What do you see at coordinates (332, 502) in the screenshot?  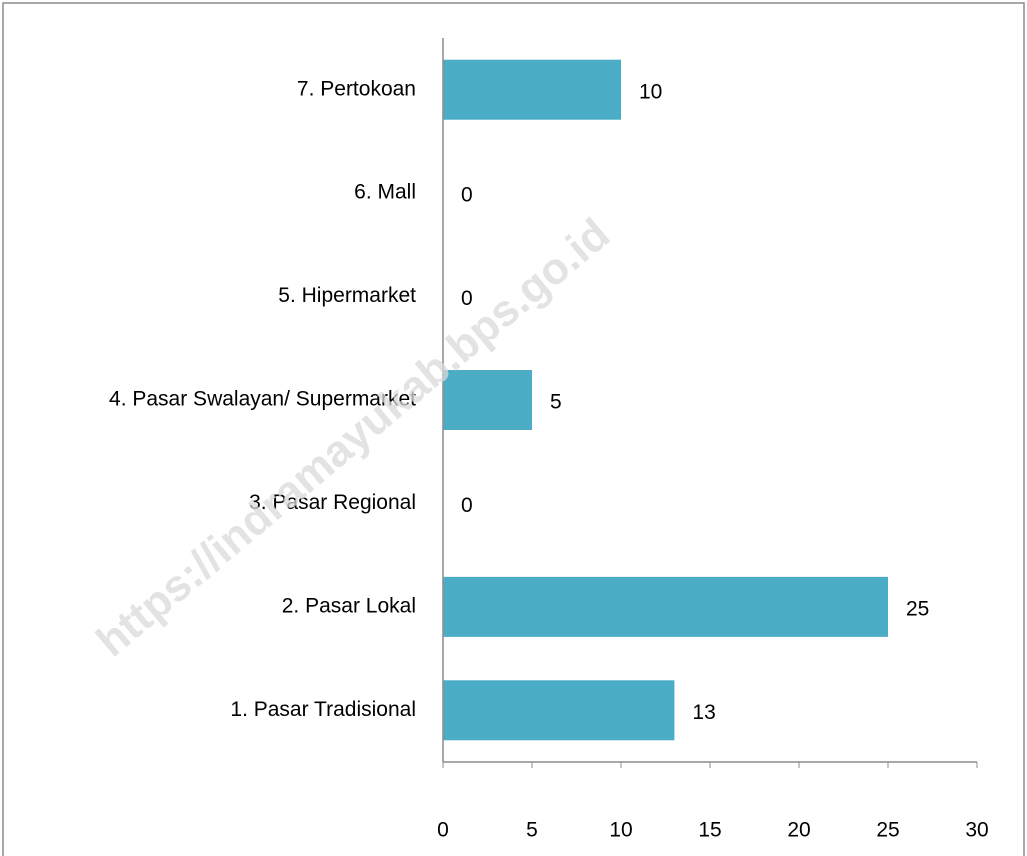 I see `y-tick-label: 3. Pasar Regional` at bounding box center [332, 502].